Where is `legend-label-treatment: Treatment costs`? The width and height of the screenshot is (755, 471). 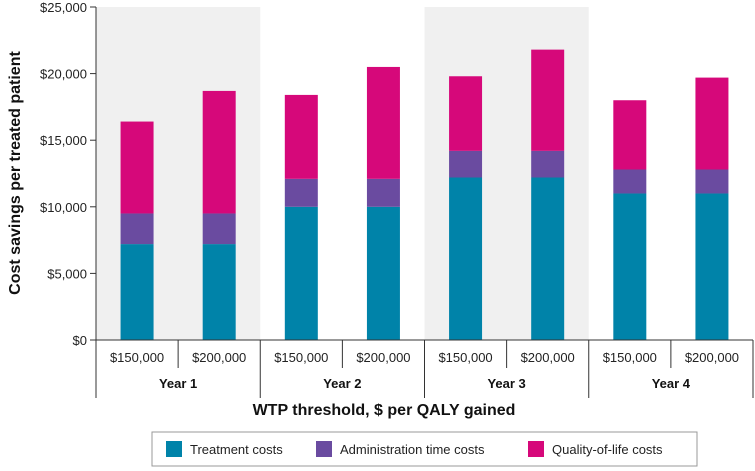 legend-label-treatment: Treatment costs is located at coordinates (236, 449).